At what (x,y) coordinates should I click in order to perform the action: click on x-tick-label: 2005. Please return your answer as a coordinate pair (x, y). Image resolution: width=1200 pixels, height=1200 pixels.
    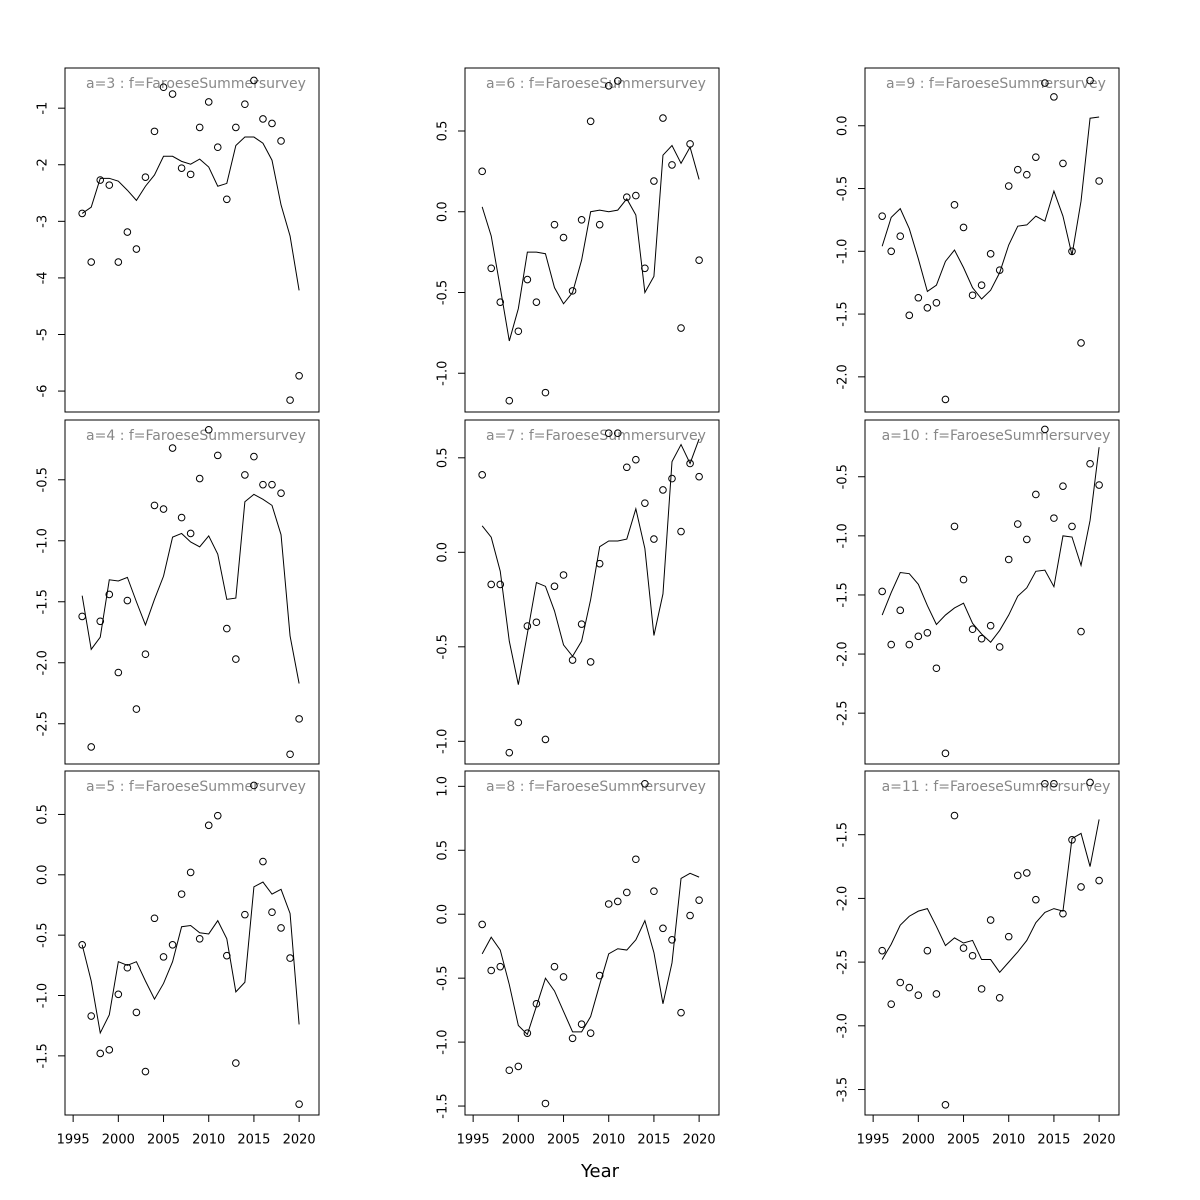
    Looking at the image, I should click on (963, 1140).